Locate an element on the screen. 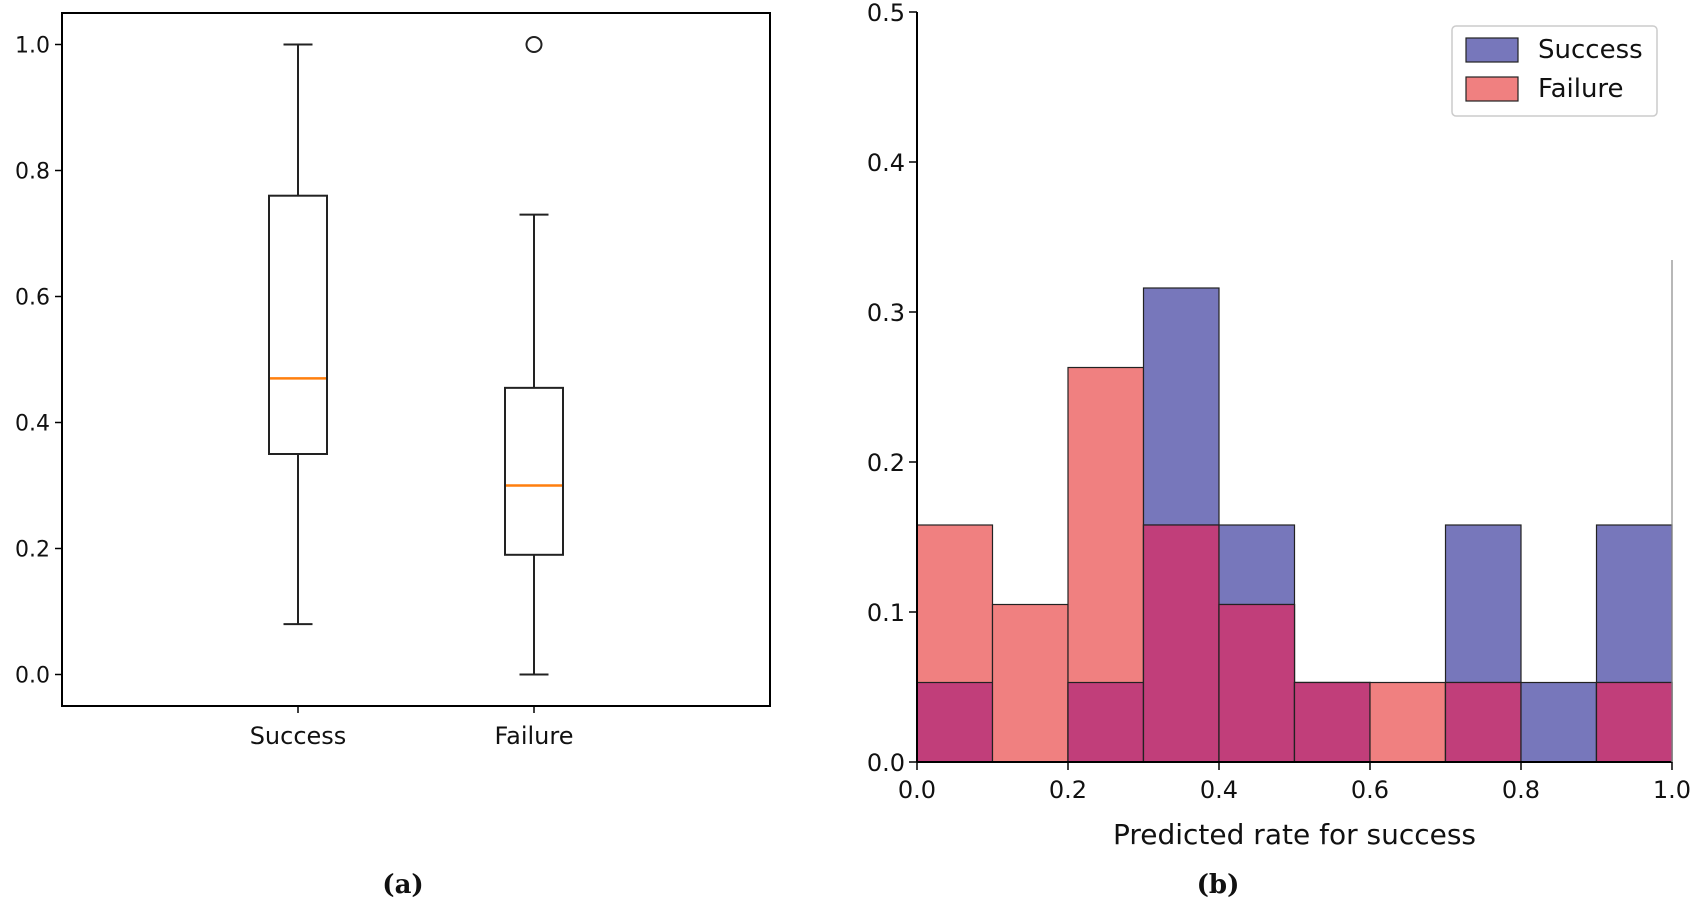 Image resolution: width=1694 pixels, height=909 pixels. legend-label-success: Success is located at coordinates (1590, 50).